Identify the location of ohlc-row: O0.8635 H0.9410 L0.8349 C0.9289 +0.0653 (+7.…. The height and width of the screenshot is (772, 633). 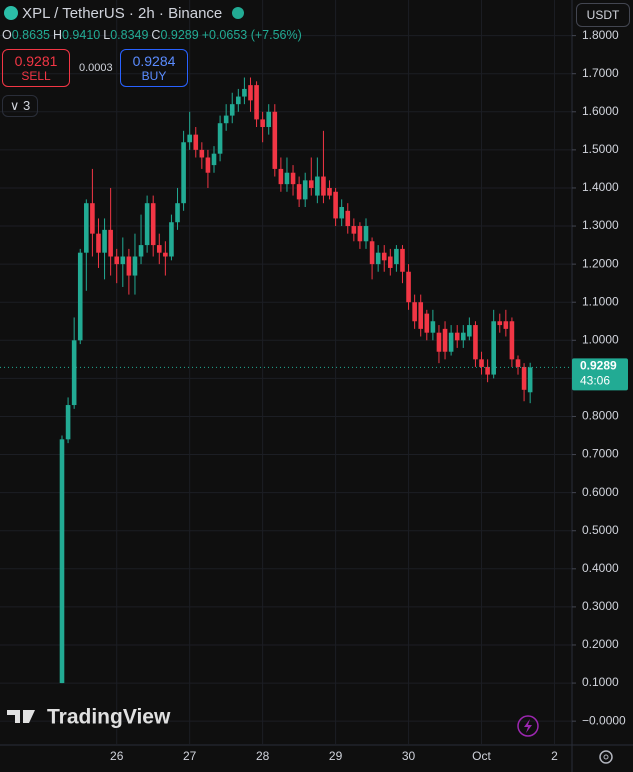
(152, 35).